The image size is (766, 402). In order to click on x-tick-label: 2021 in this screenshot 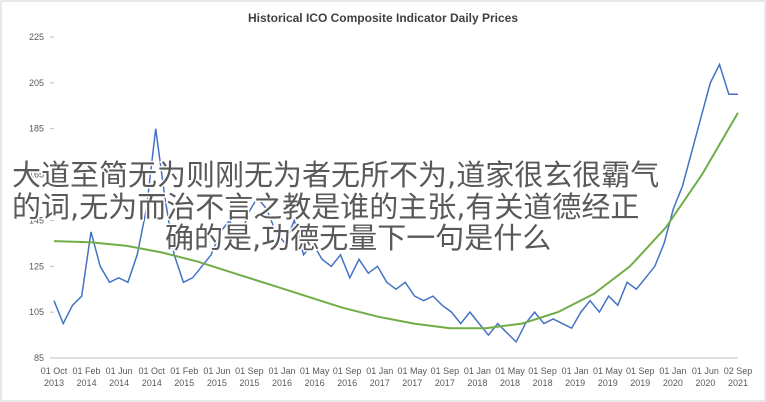, I will do `click(738, 383)`.